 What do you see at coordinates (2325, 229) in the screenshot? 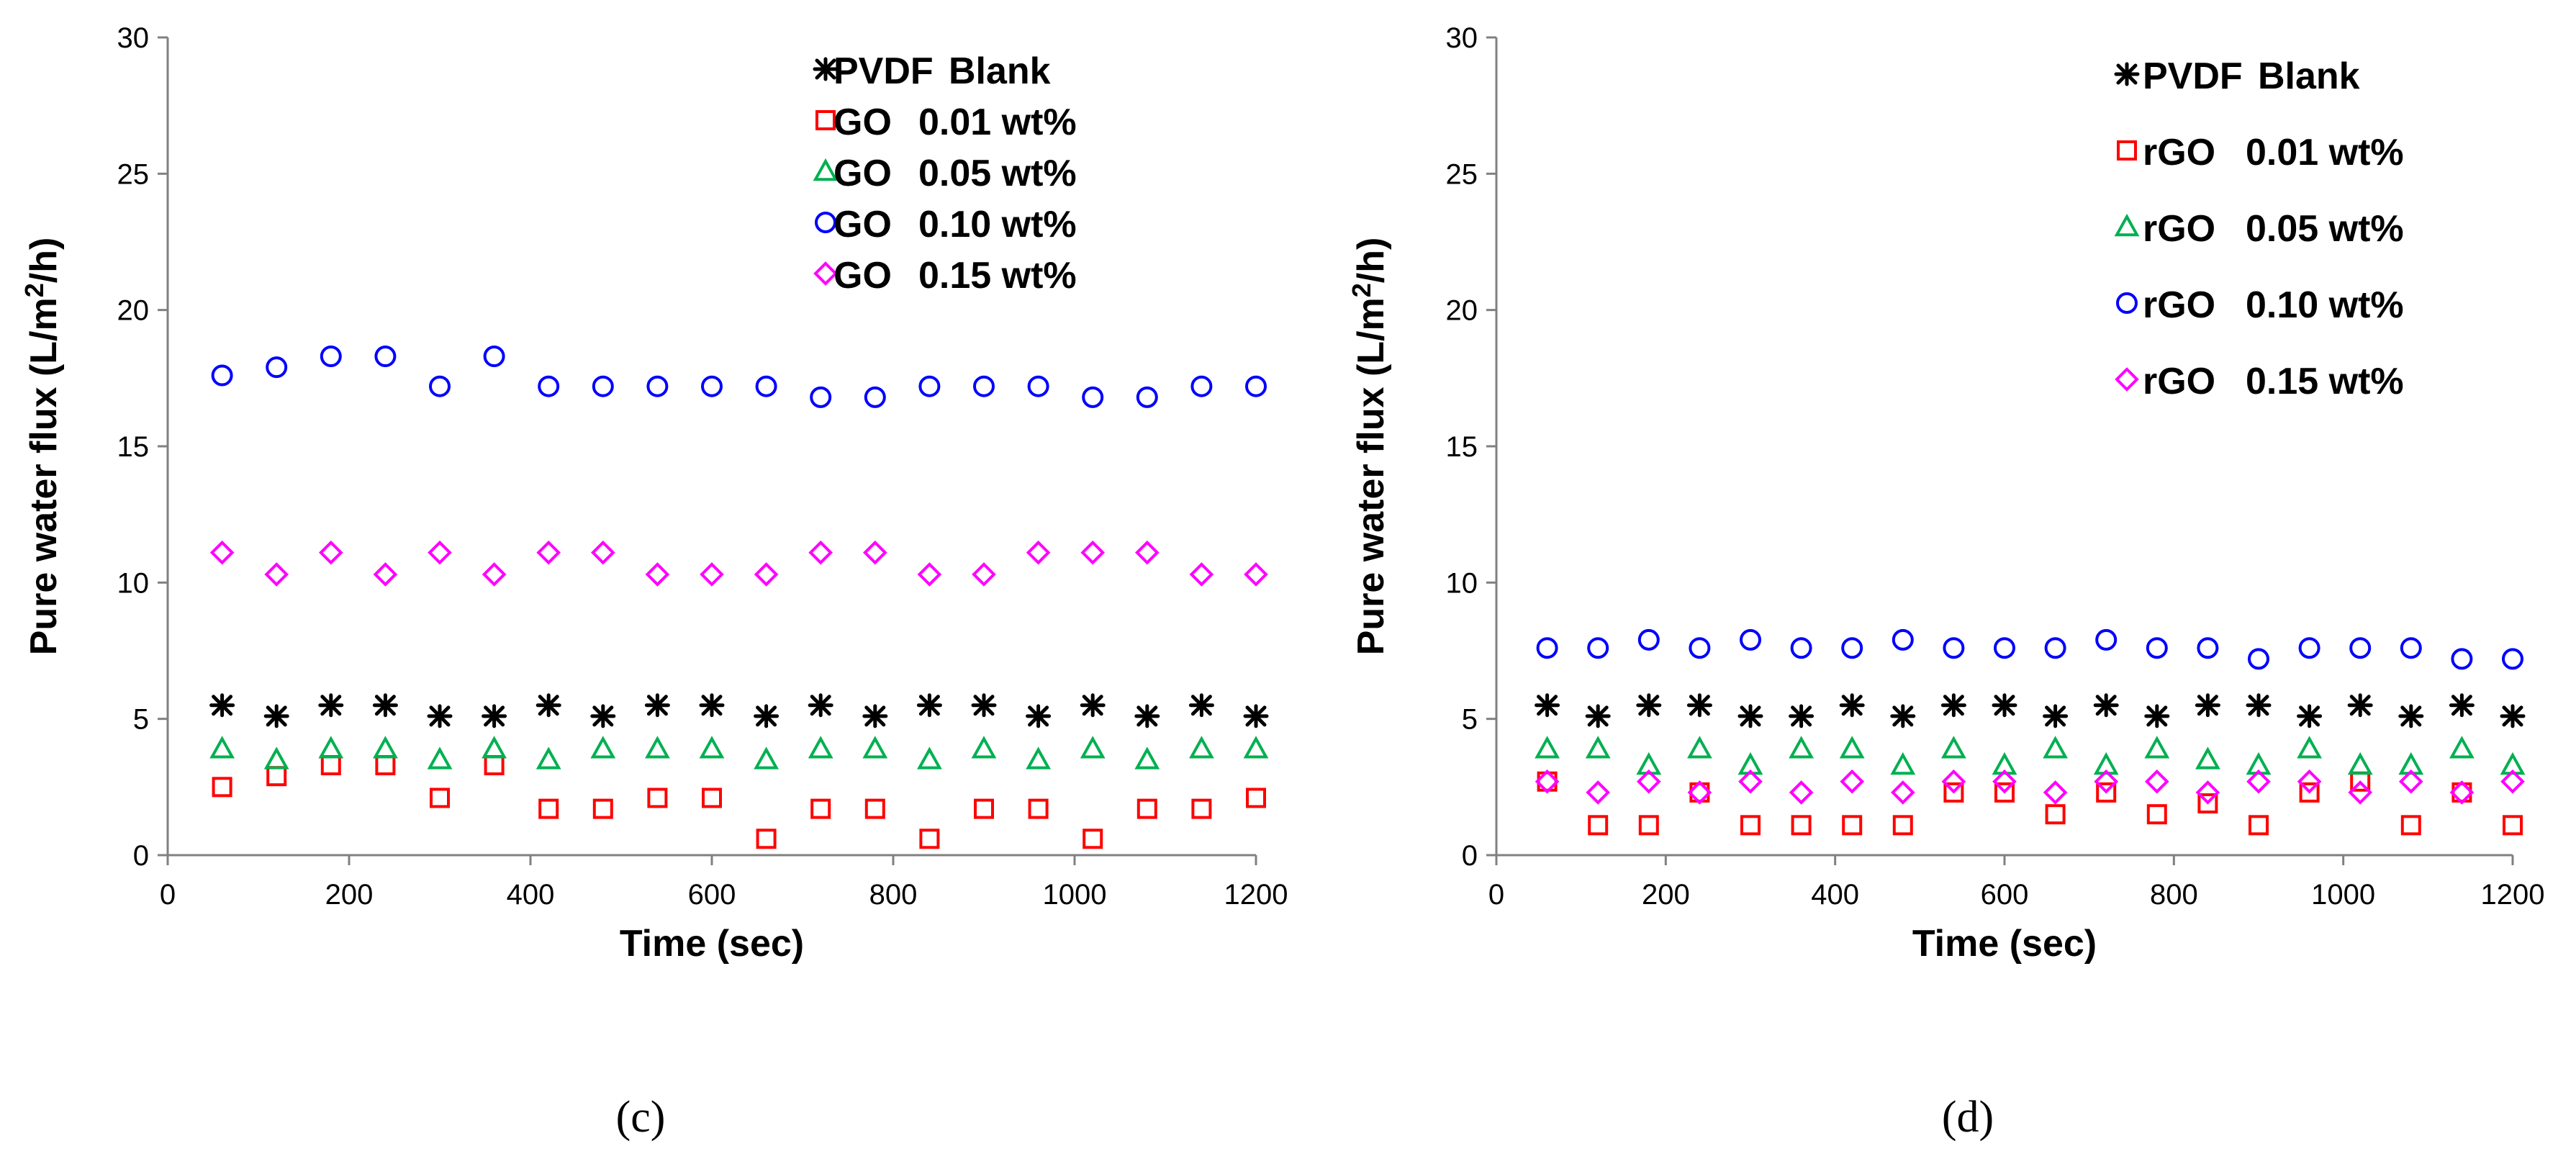
I see `legend-series-label: 0.05 wt%` at bounding box center [2325, 229].